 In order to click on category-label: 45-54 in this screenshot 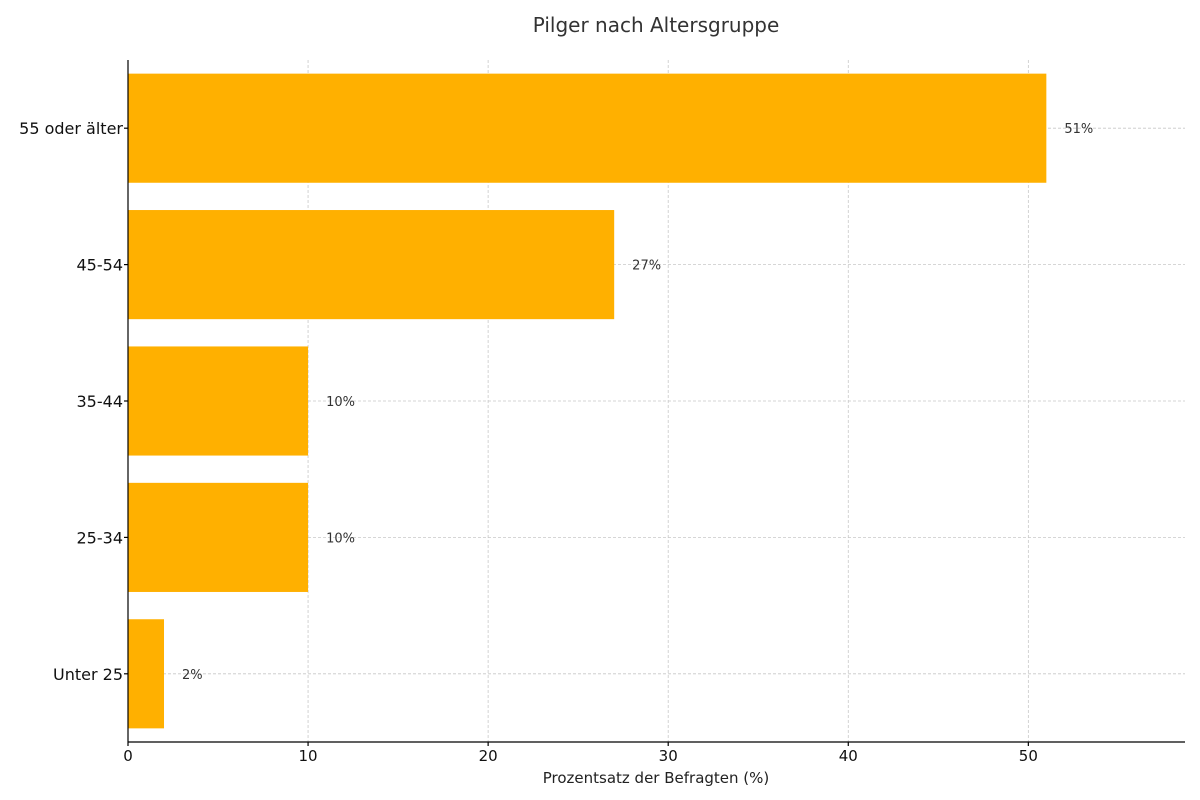, I will do `click(100, 265)`.